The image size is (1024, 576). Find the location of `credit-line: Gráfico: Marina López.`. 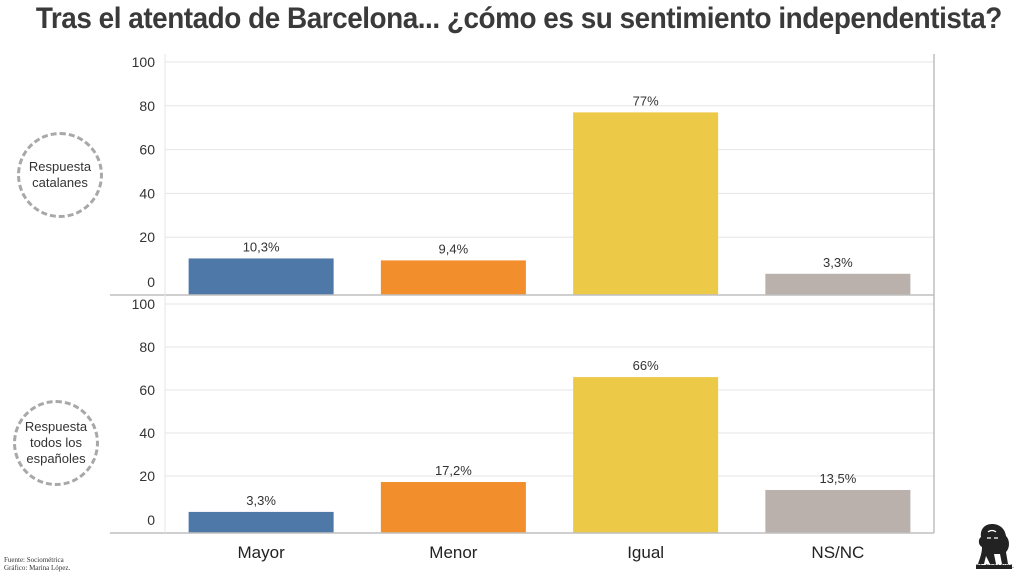

credit-line: Gráfico: Marina López. is located at coordinates (37, 568).